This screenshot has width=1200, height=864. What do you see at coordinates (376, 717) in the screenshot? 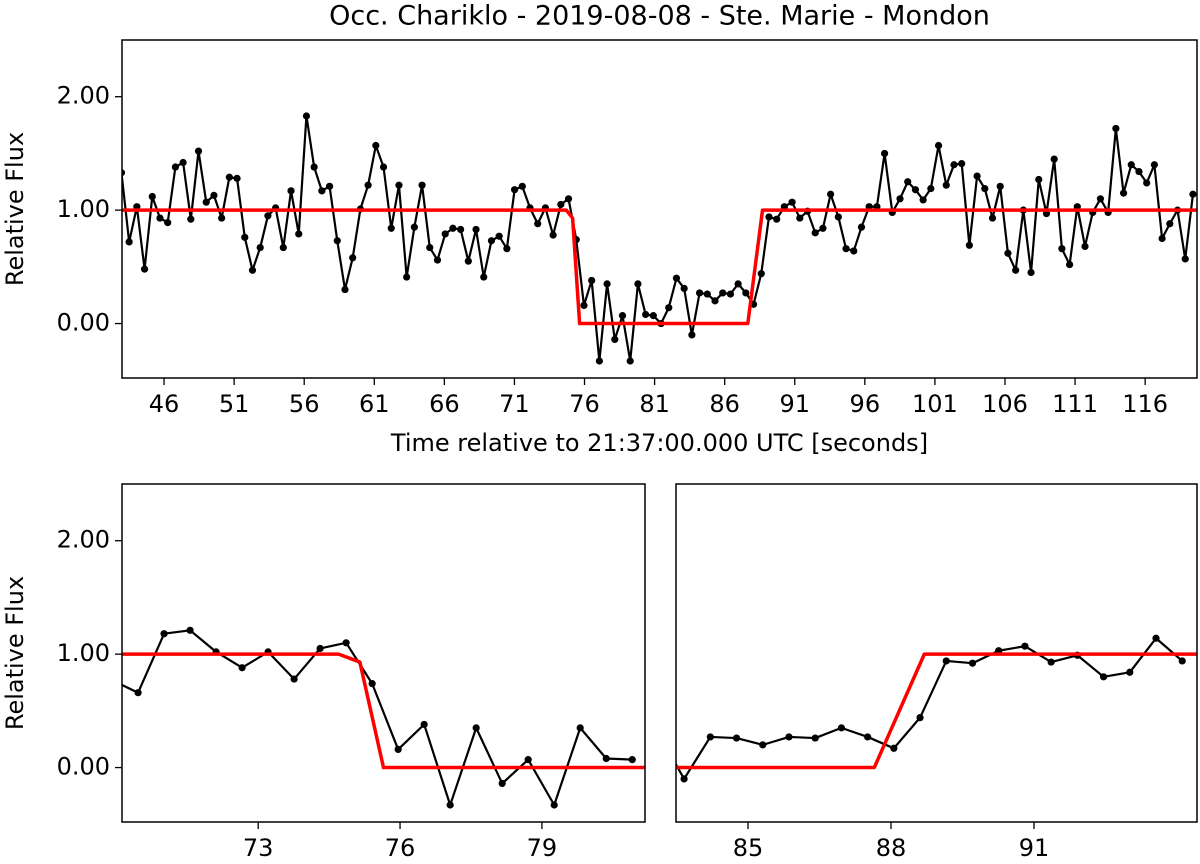
I see `plot-area` at bounding box center [376, 717].